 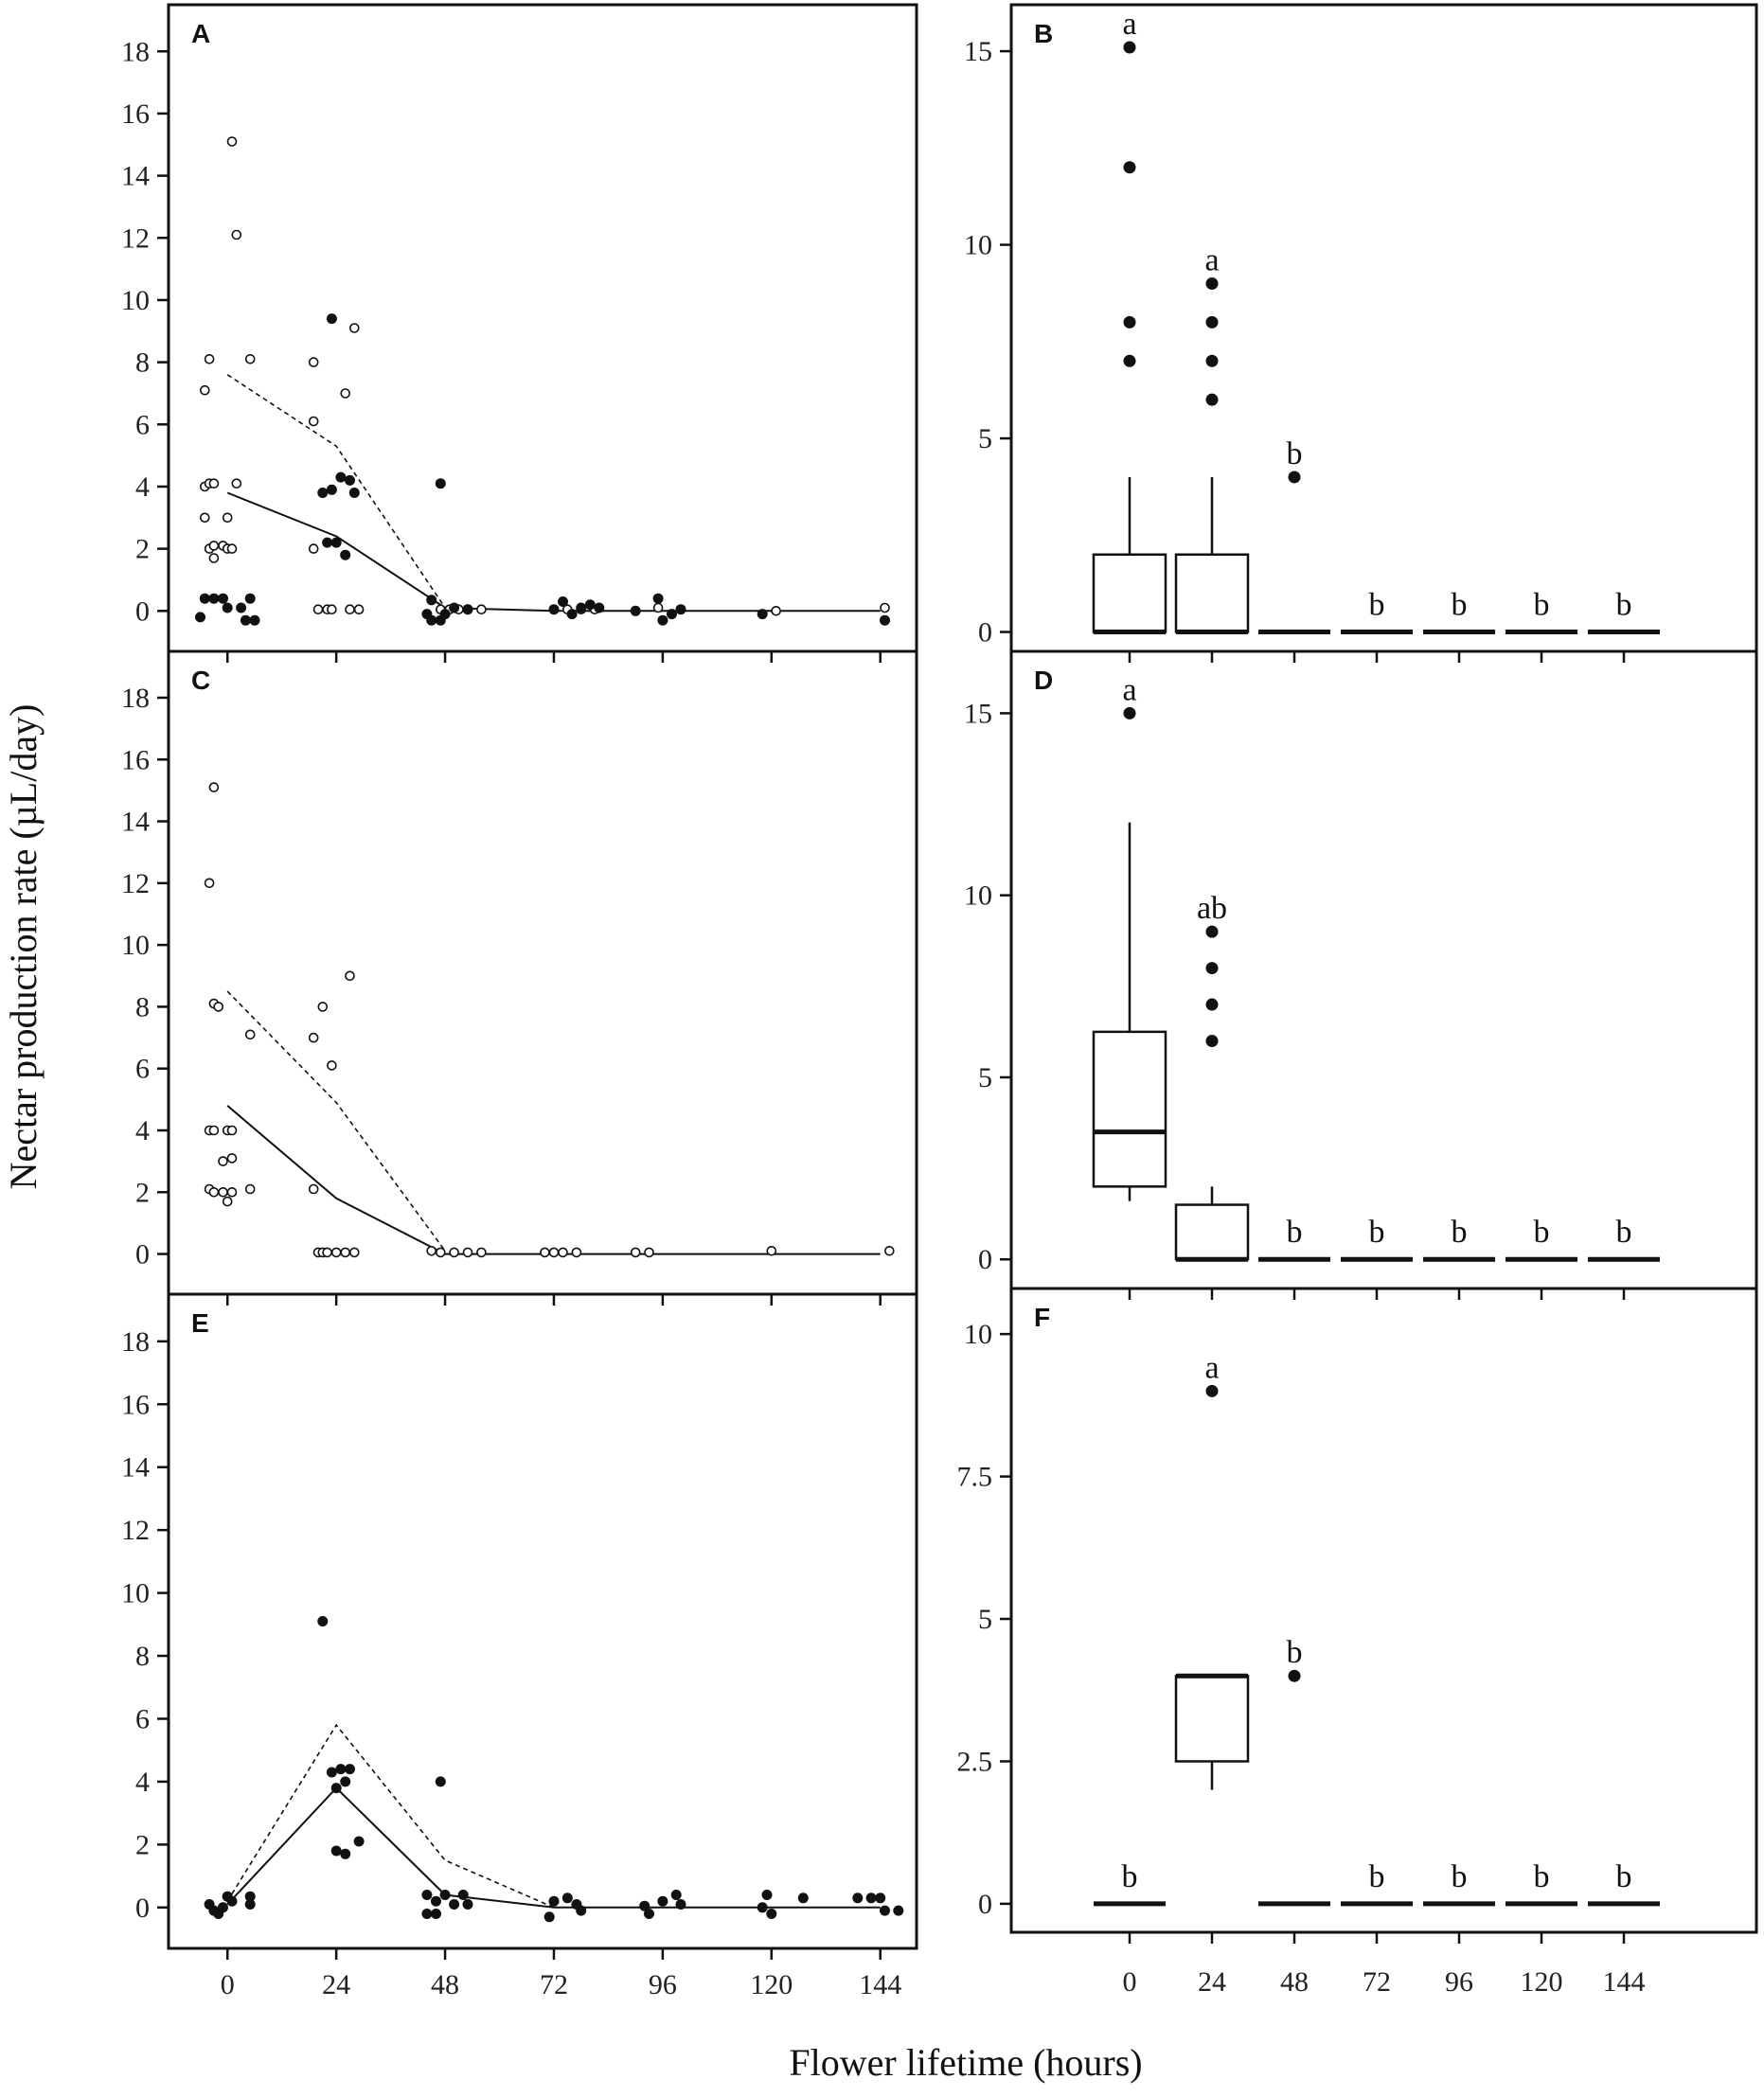 I want to click on y-tick-label: 0, so click(x=985, y=633).